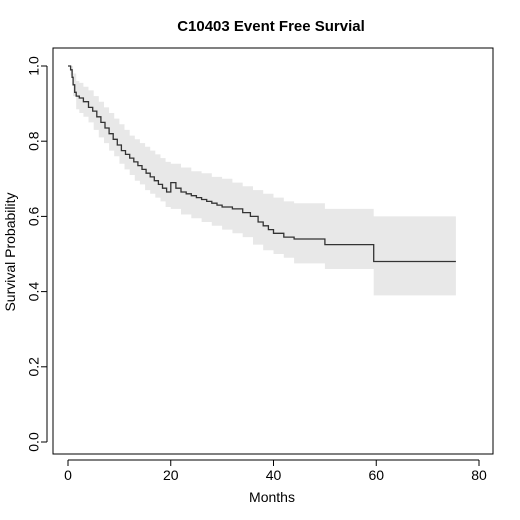 This screenshot has width=520, height=520. Describe the element at coordinates (34, 442) in the screenshot. I see `y-tick-label: 0.0` at that location.